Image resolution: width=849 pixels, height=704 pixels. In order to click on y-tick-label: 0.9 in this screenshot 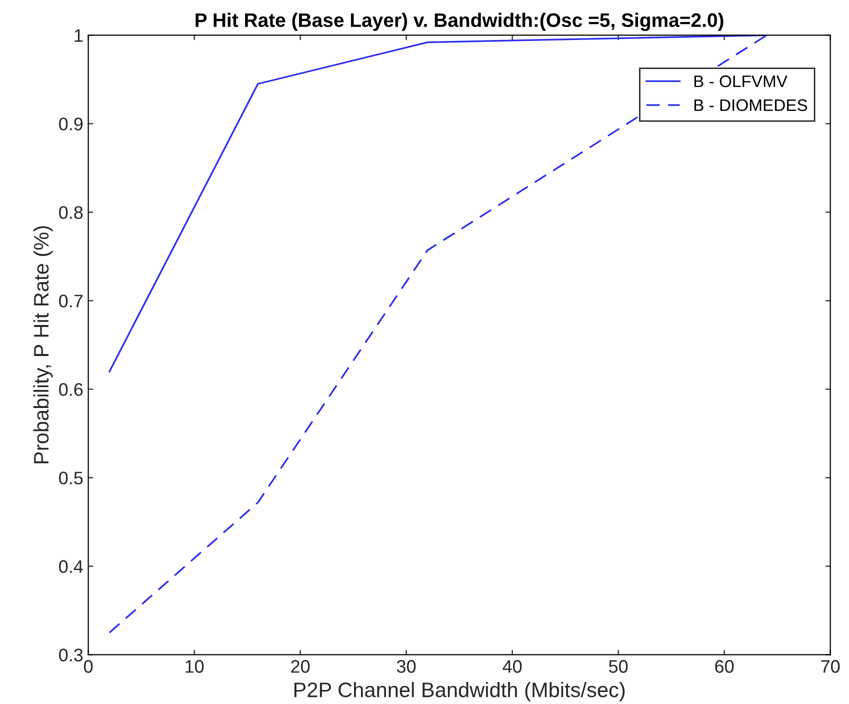, I will do `click(71, 124)`.